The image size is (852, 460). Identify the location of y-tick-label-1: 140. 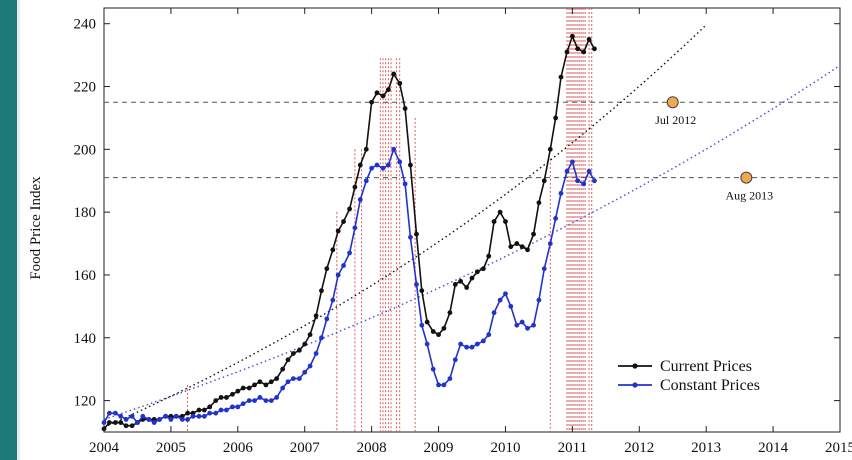
(85, 339).